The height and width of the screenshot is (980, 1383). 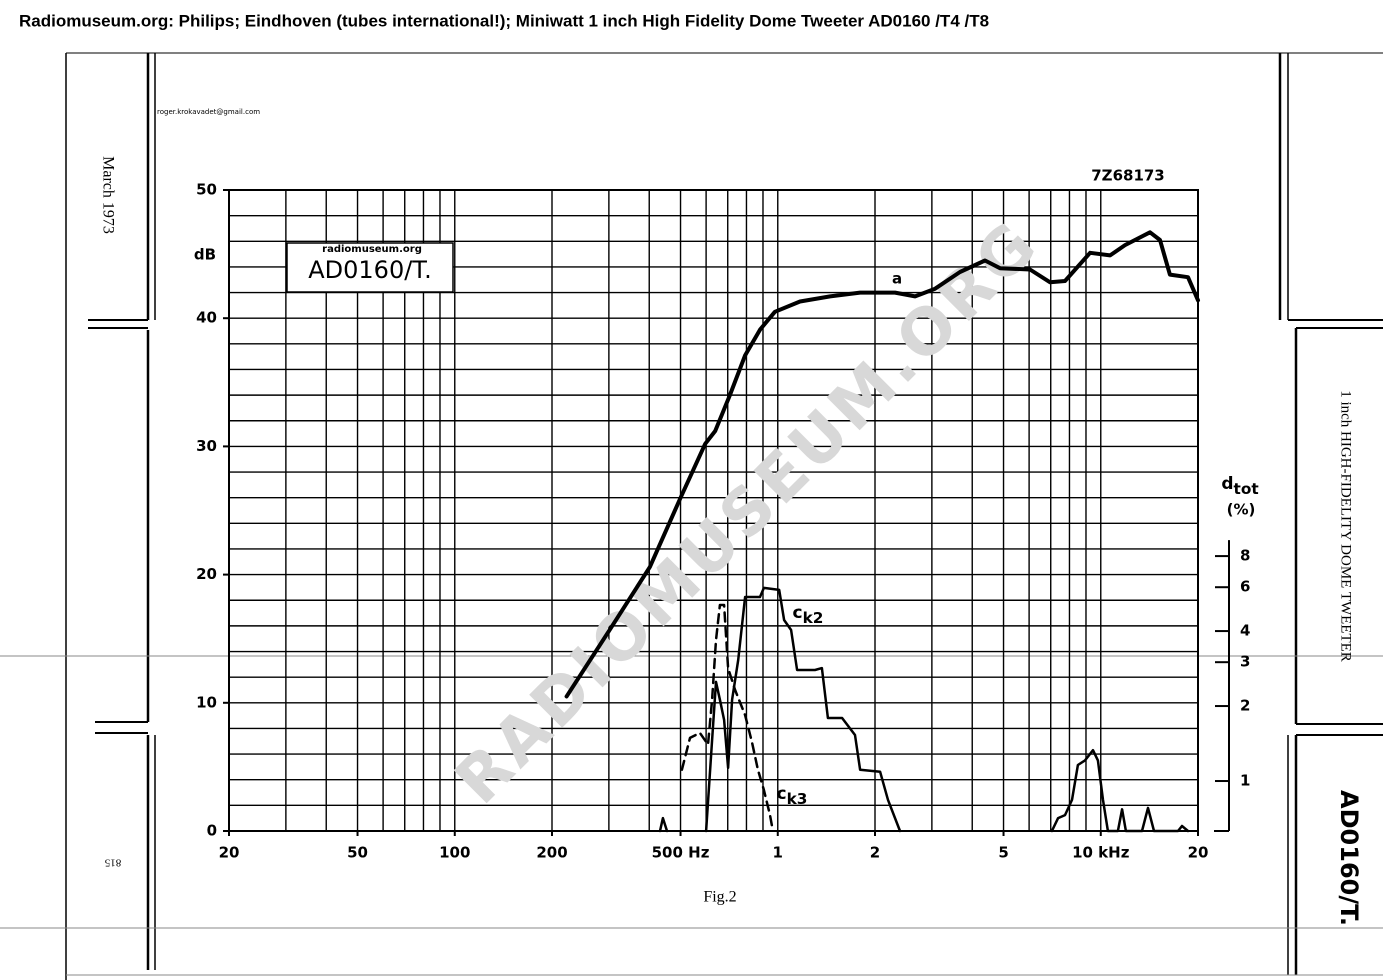 I want to click on y2-tick-label: 4, so click(x=1245, y=631).